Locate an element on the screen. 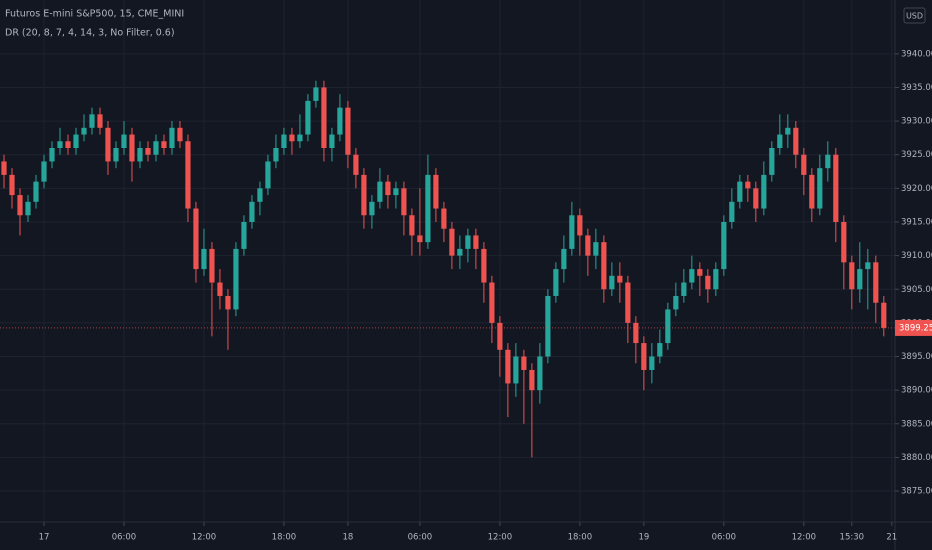 This screenshot has width=932, height=550. x-tick-label: 15:30 is located at coordinates (852, 538).